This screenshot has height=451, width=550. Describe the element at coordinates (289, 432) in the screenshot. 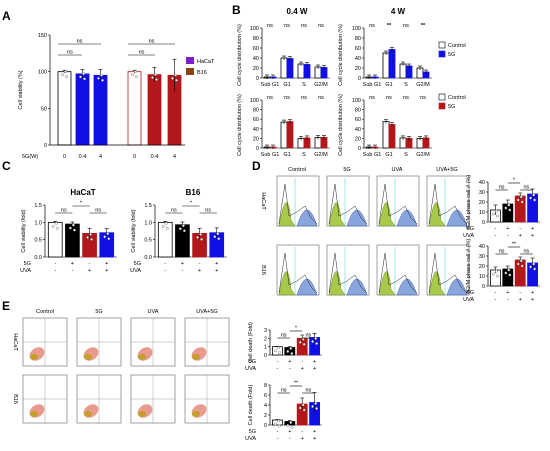

I see `e-cond-5g: +` at that location.